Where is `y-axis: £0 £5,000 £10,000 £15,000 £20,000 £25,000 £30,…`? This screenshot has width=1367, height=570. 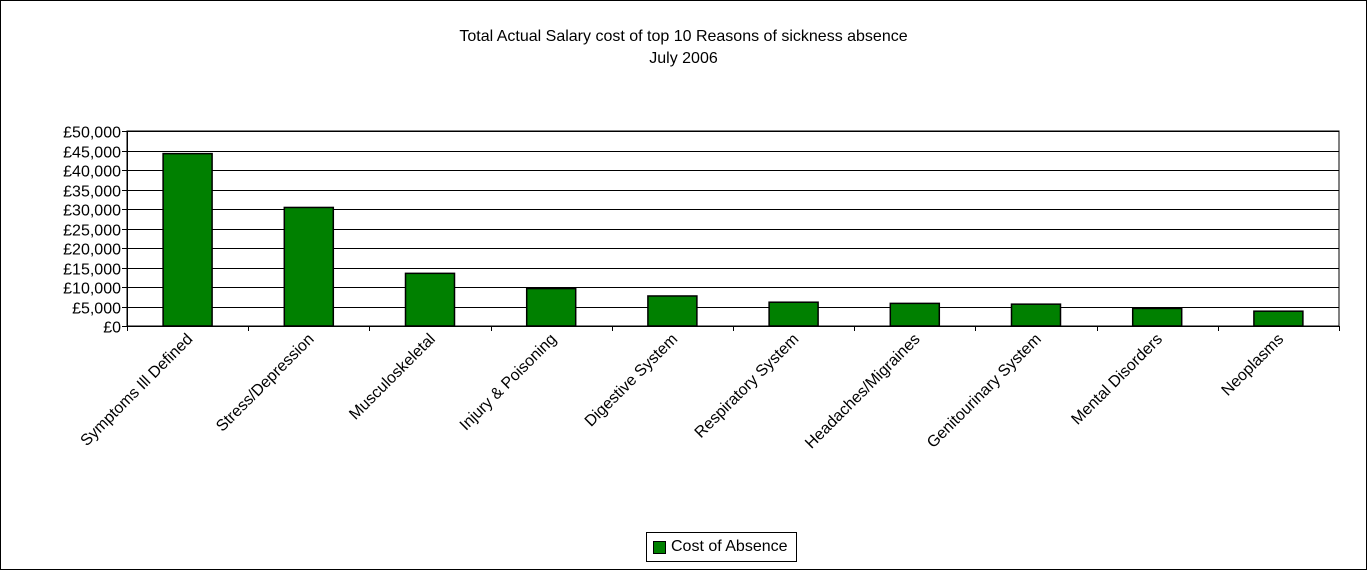 y-axis: £0 £5,000 £10,000 £15,000 £20,000 £25,000 £30,… is located at coordinates (95, 231).